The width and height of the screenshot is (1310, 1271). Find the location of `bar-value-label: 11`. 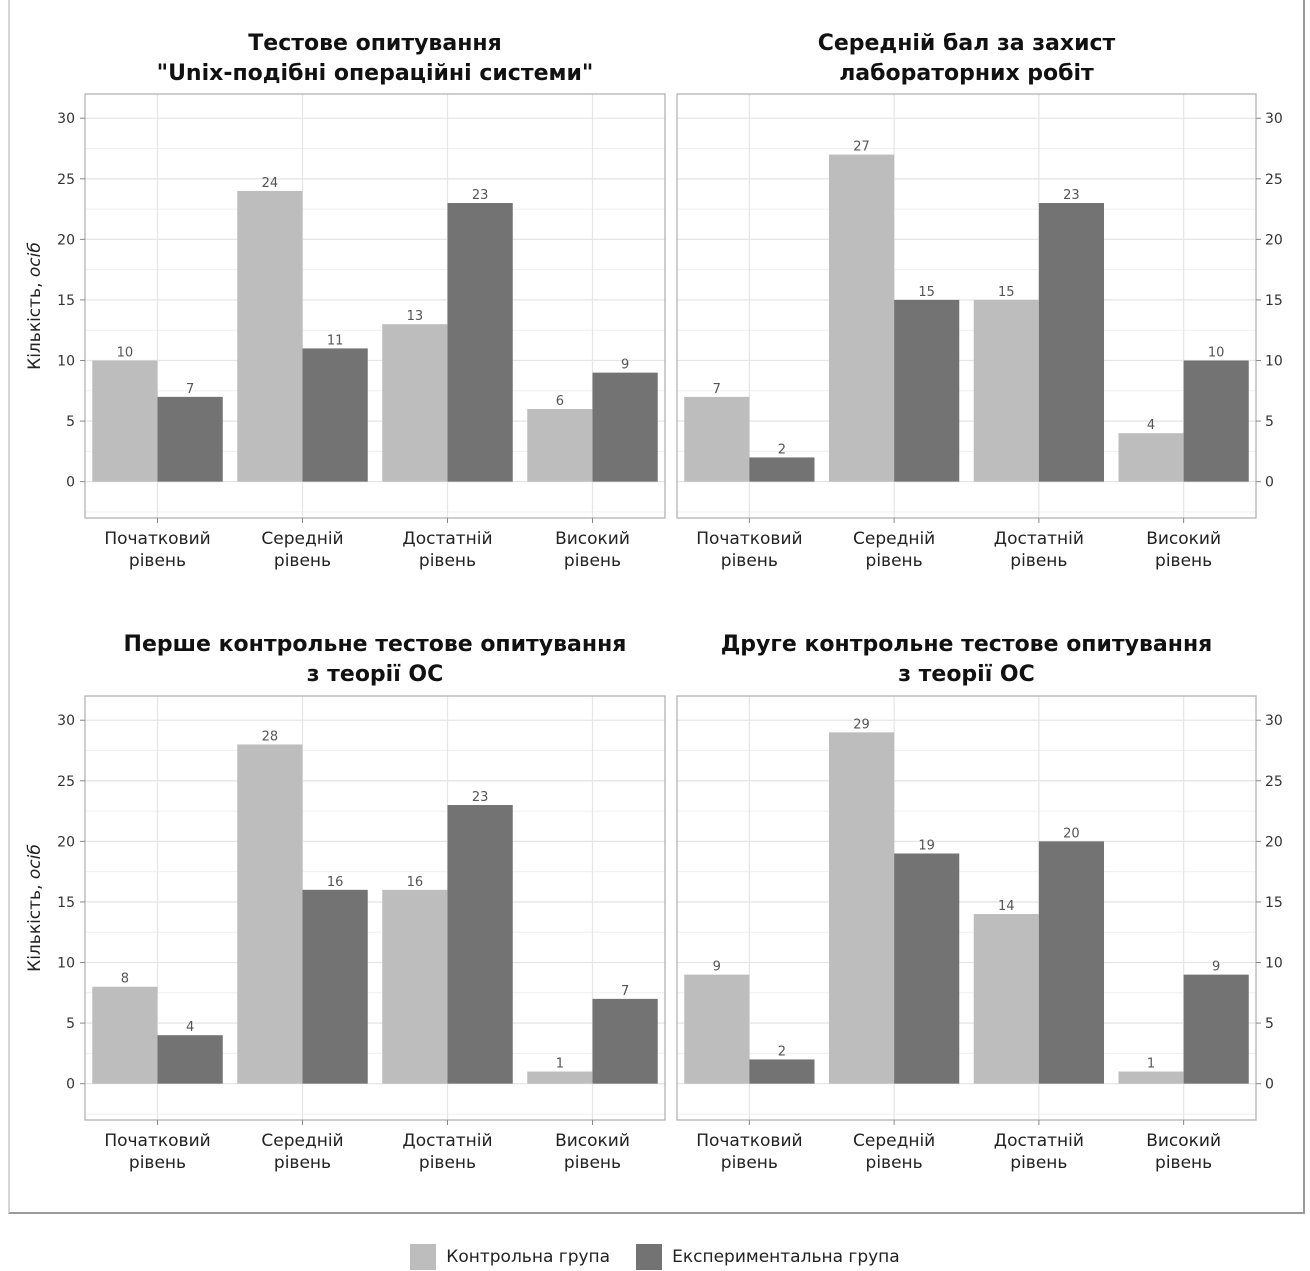

bar-value-label: 11 is located at coordinates (335, 340).